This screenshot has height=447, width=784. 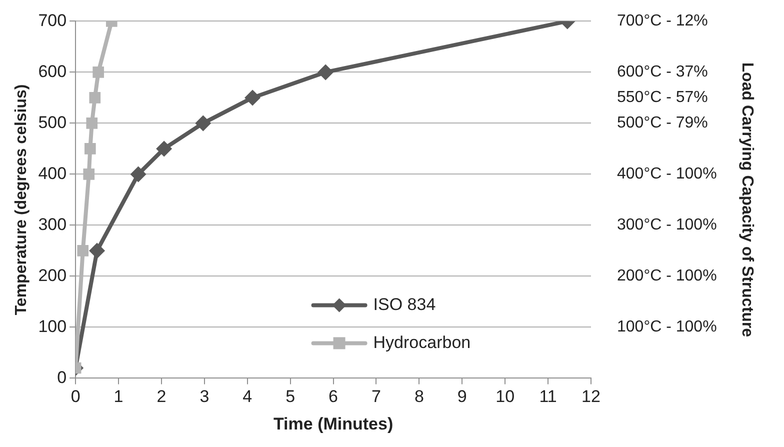 What do you see at coordinates (52, 326) in the screenshot?
I see `y-tick-label: 100` at bounding box center [52, 326].